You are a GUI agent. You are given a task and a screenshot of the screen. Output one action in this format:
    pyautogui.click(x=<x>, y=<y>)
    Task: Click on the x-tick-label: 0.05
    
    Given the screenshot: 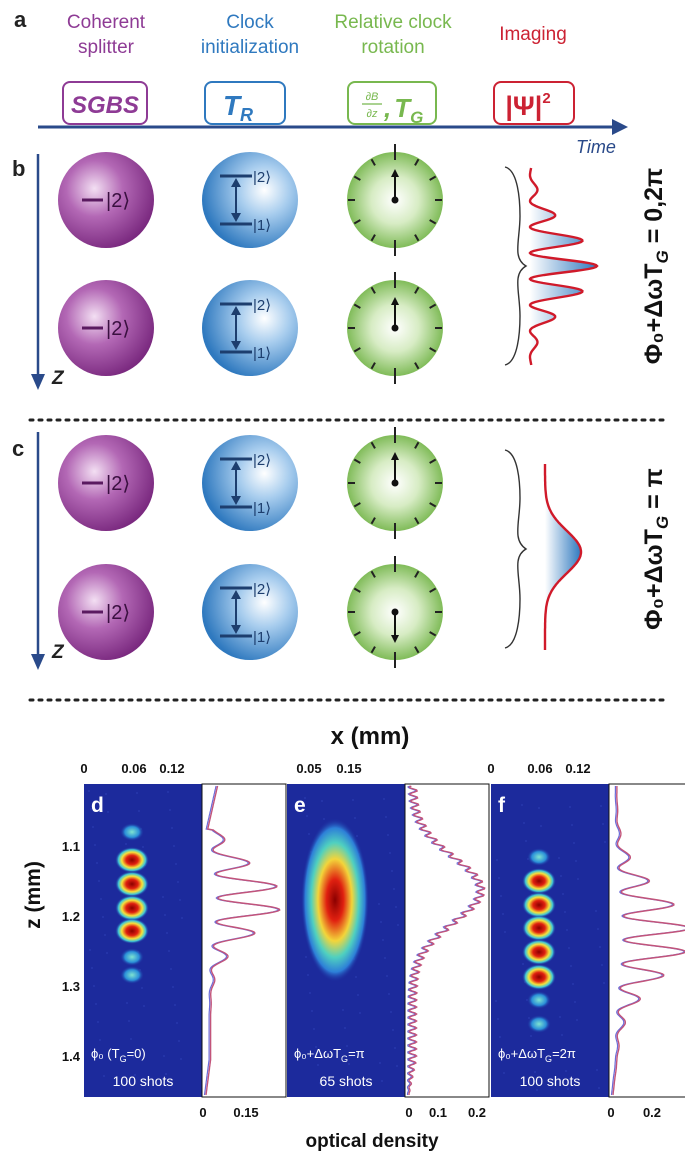 What is the action you would take?
    pyautogui.click(x=308, y=768)
    